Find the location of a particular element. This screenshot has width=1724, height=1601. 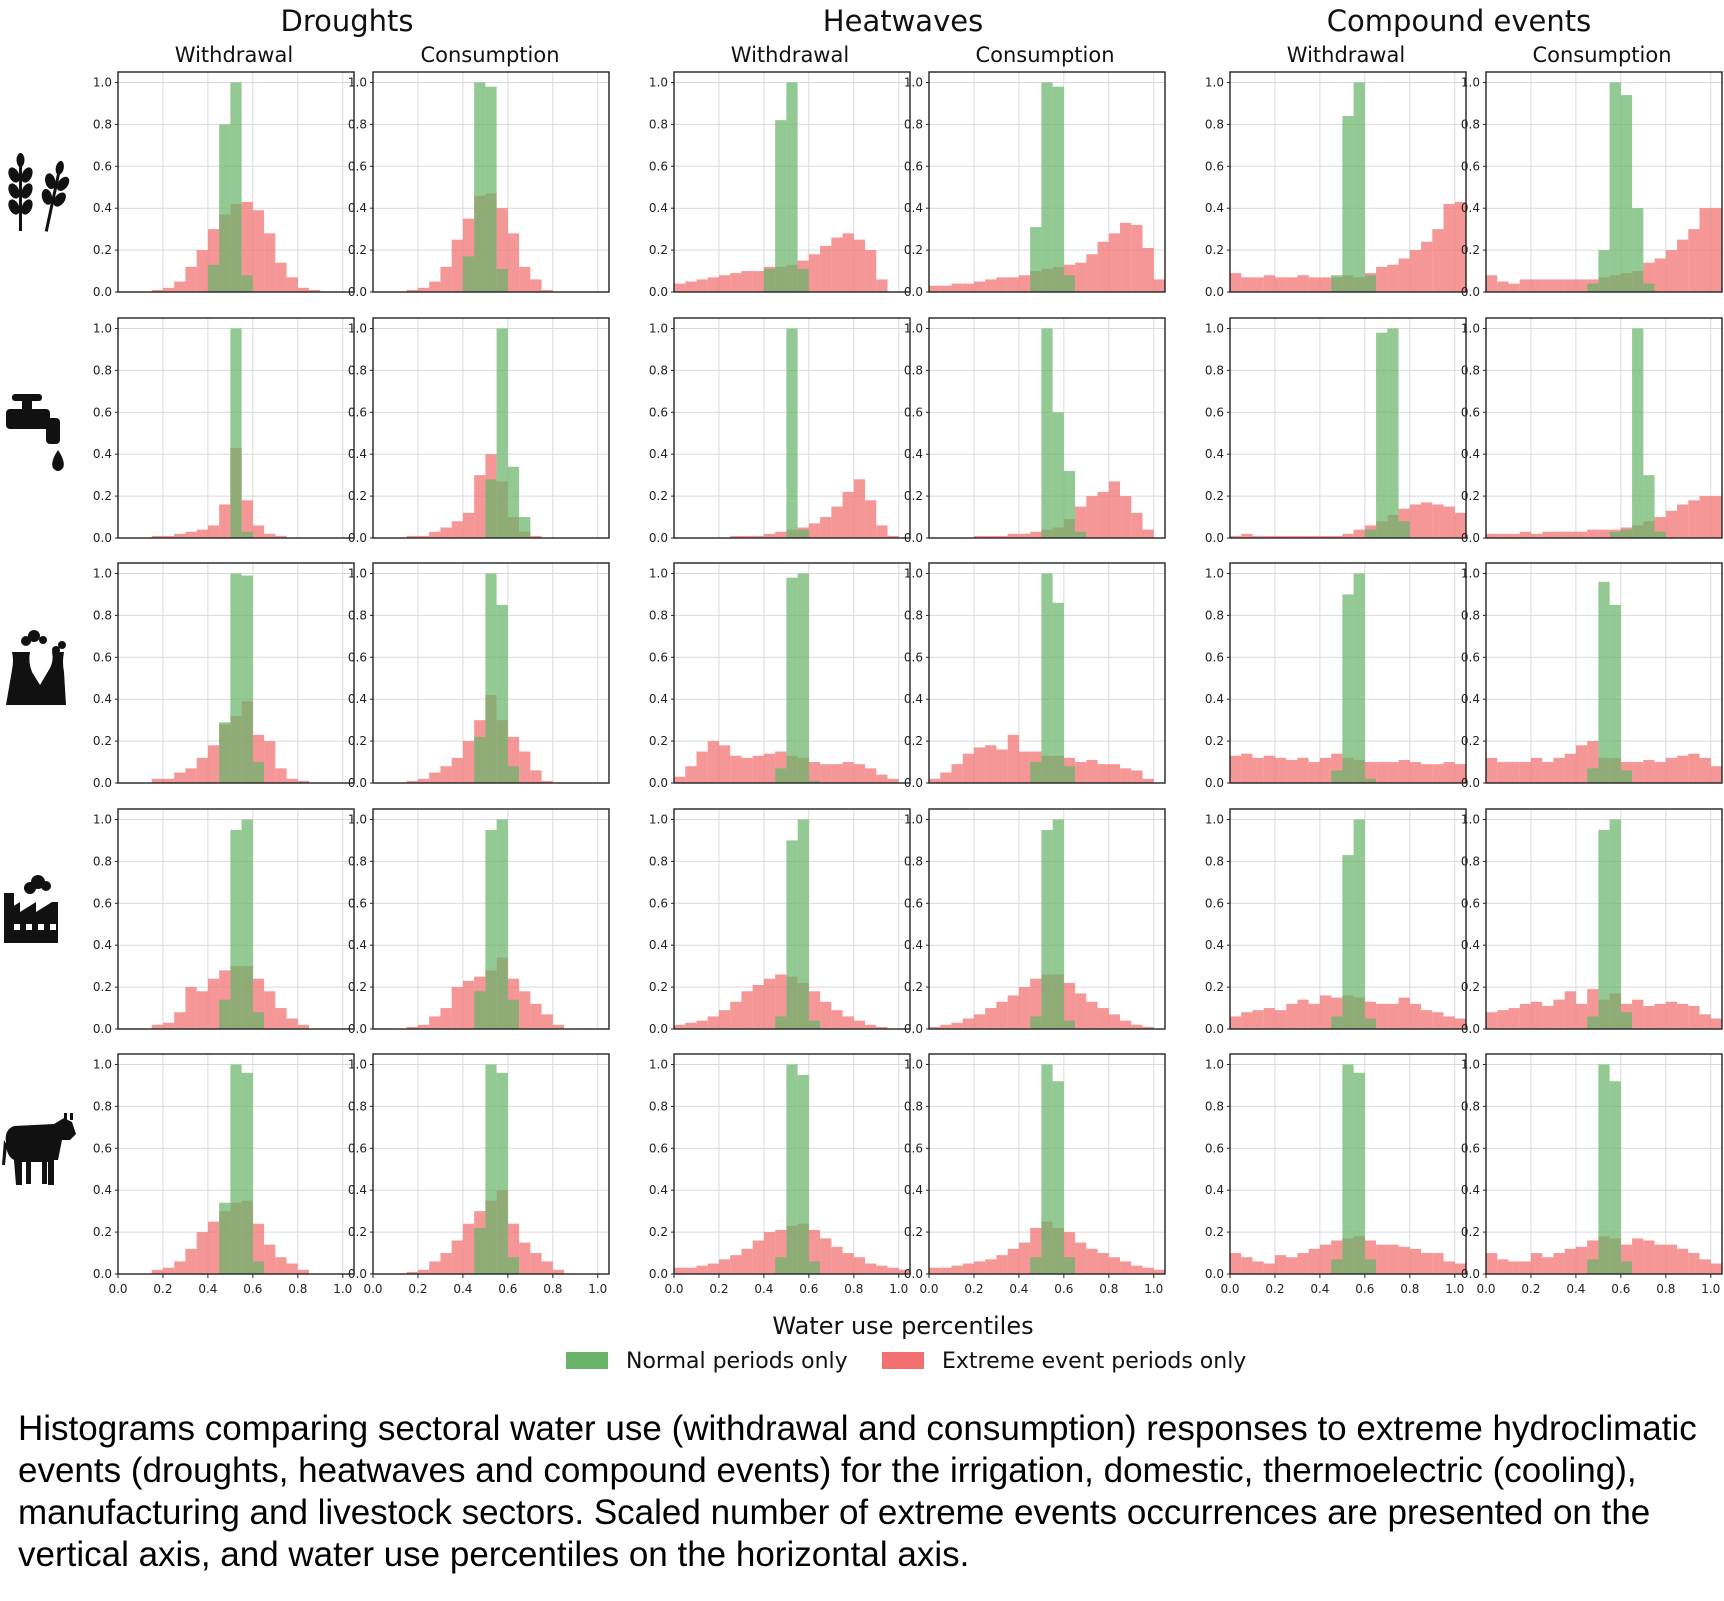

column-title-droughts-withdrawal: Withdrawal is located at coordinates (234, 55).